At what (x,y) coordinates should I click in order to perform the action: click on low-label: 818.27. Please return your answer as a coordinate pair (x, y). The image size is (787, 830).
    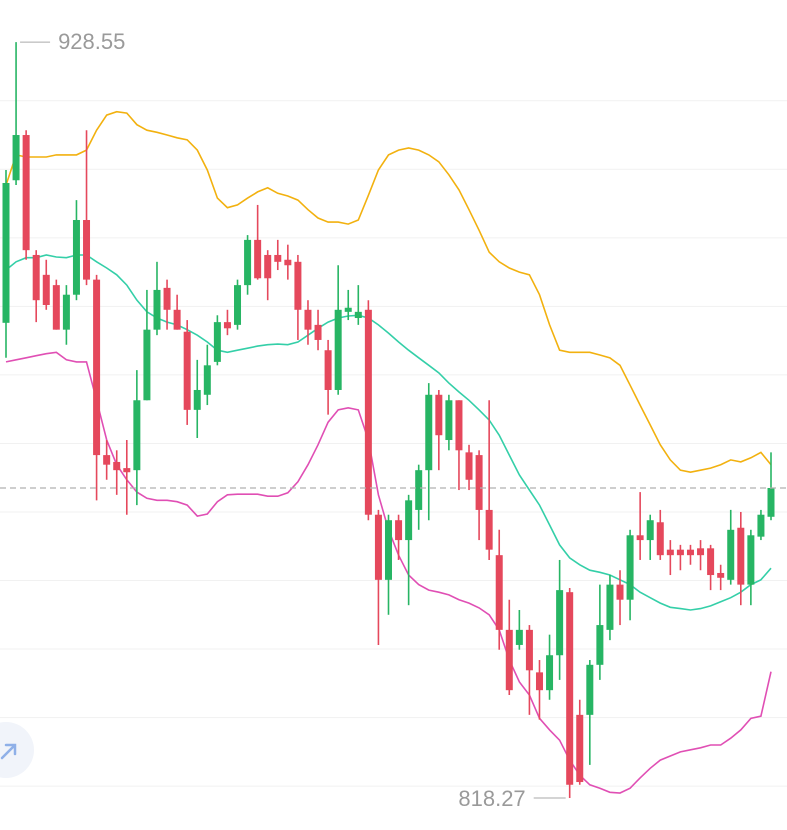
    Looking at the image, I should click on (491, 798).